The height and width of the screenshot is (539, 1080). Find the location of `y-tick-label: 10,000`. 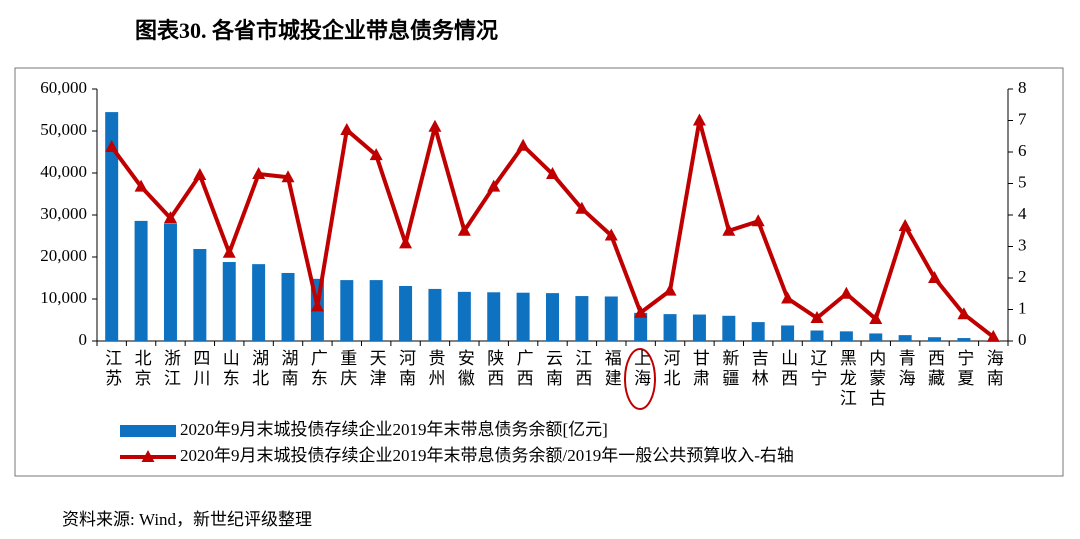

y-tick-label: 10,000 is located at coordinates (63, 297).